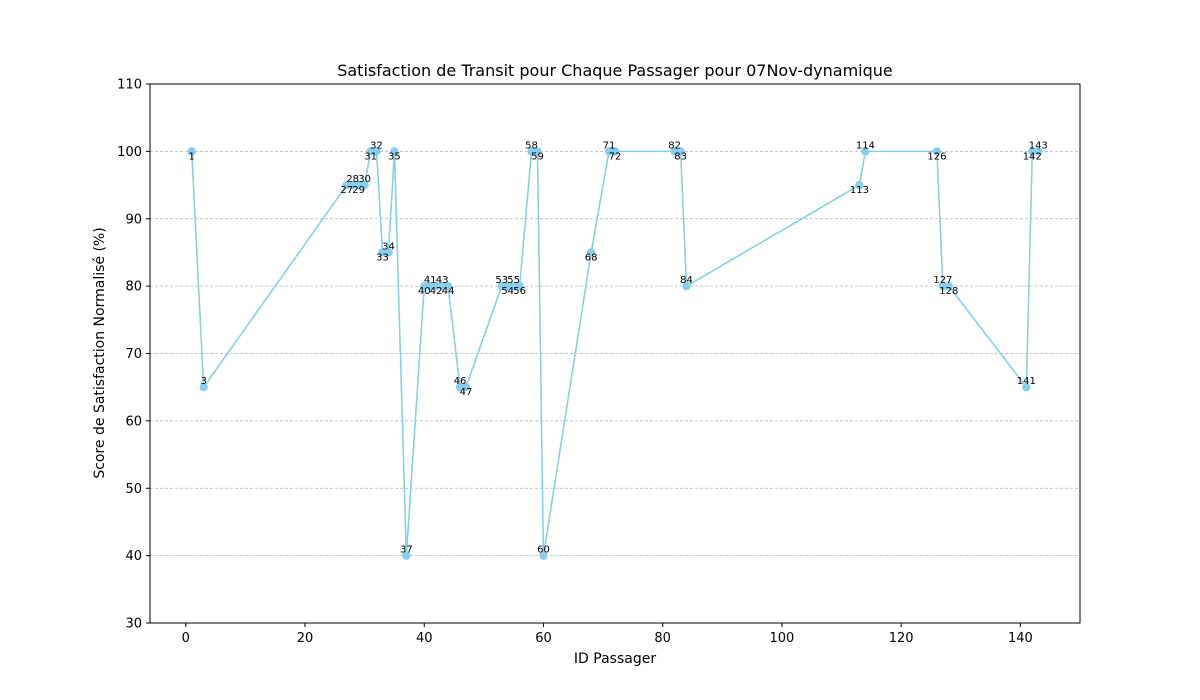 This screenshot has height=700, width=1200. I want to click on point-label: 141, so click(1026, 381).